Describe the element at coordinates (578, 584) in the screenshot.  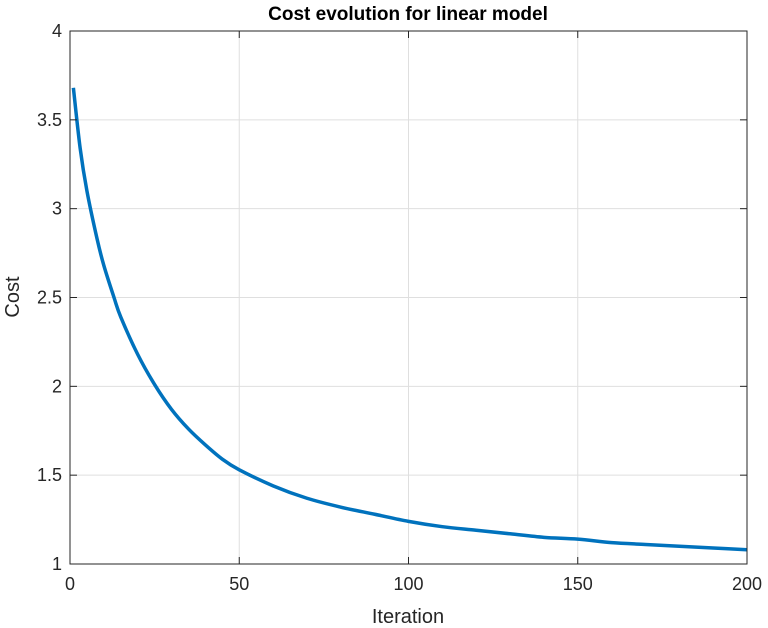
I see `x-tick-label: 150` at that location.